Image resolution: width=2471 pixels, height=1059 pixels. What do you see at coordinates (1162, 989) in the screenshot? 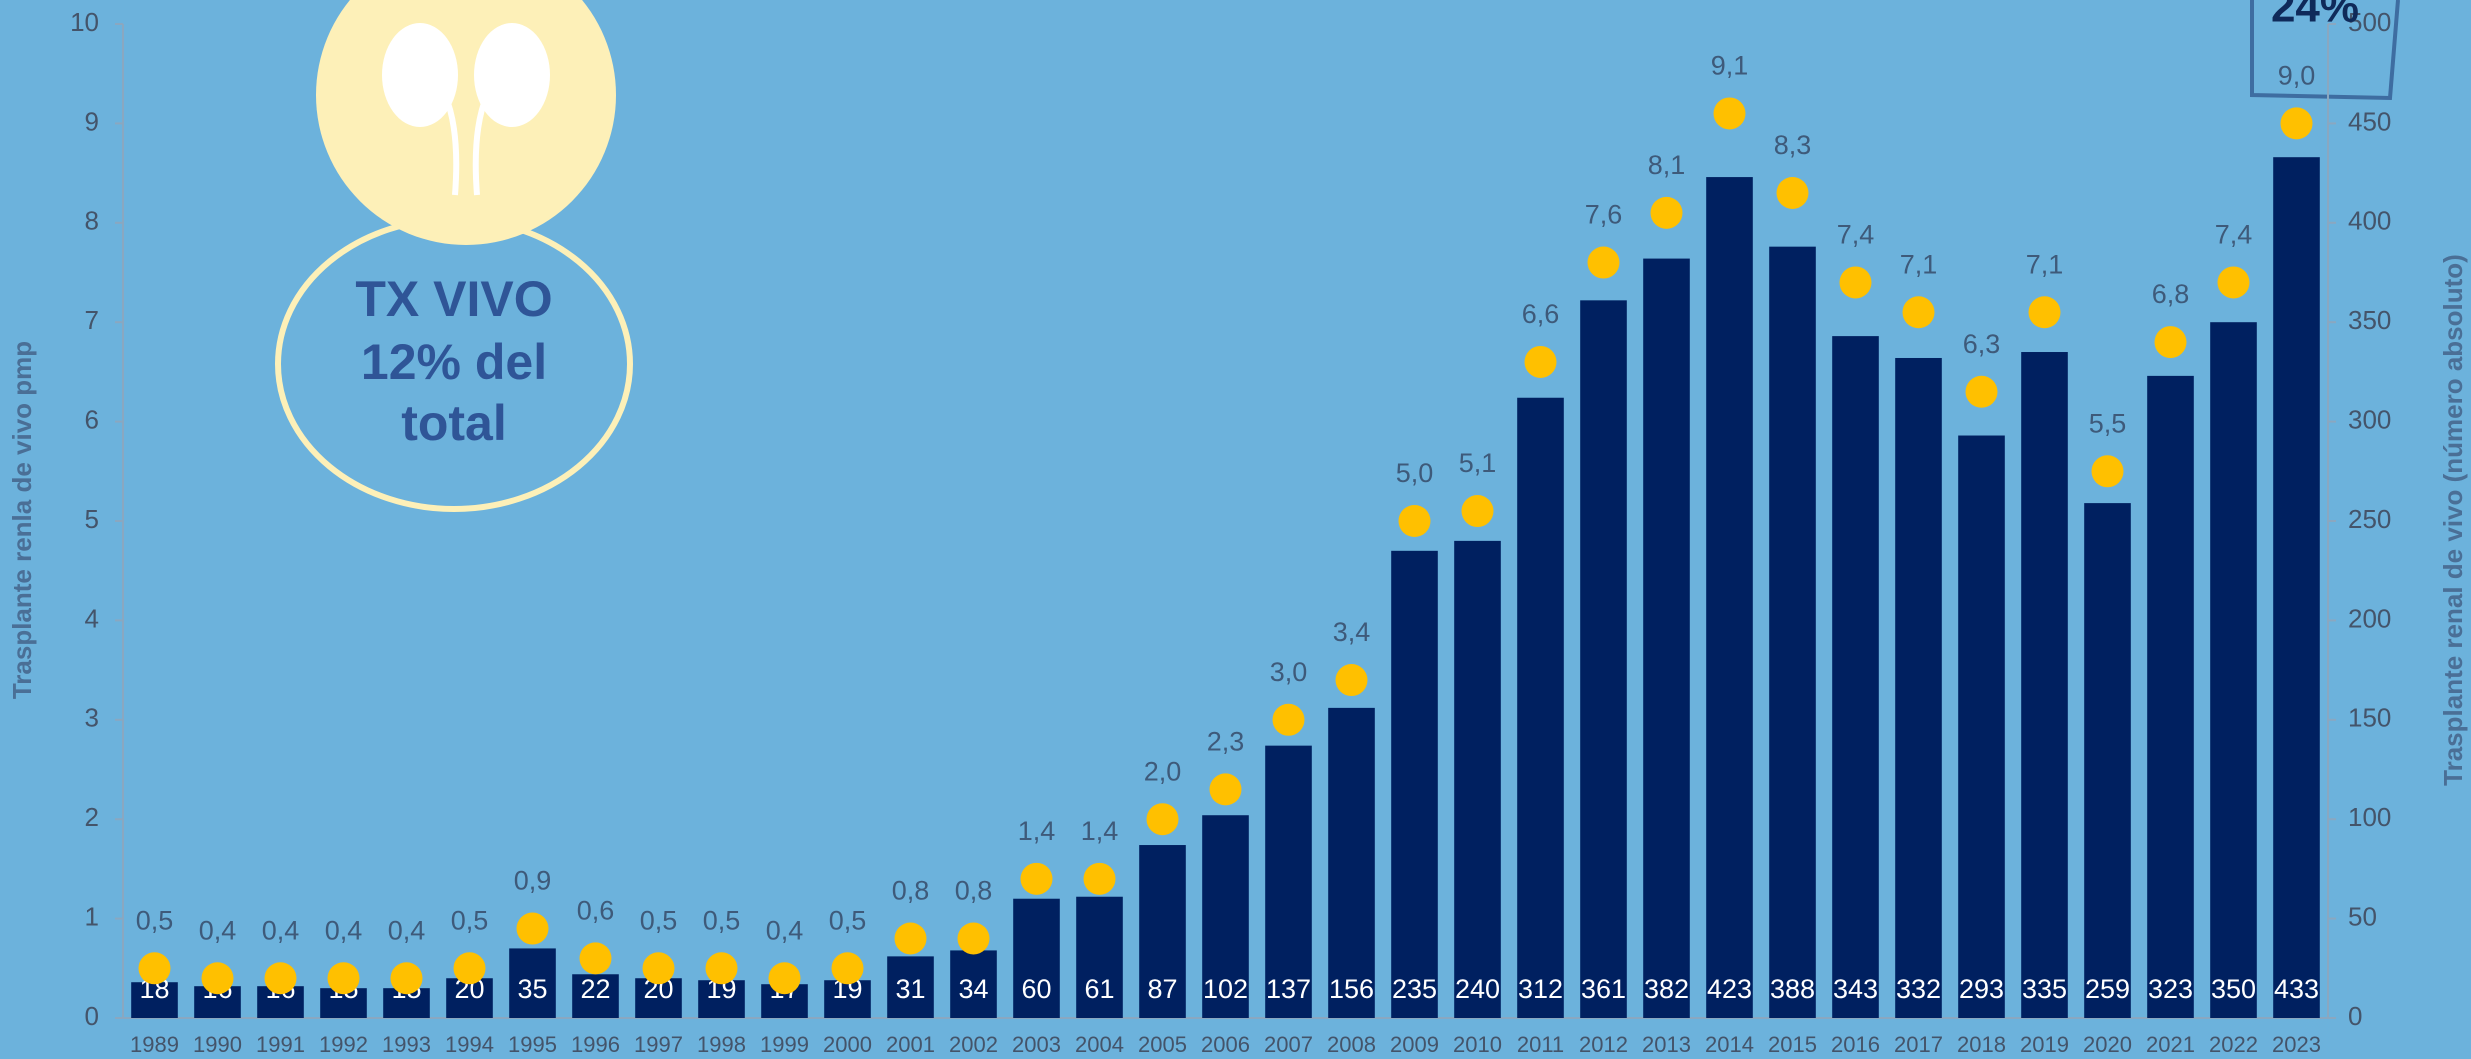
I see `bar-value-label: 87` at bounding box center [1162, 989].